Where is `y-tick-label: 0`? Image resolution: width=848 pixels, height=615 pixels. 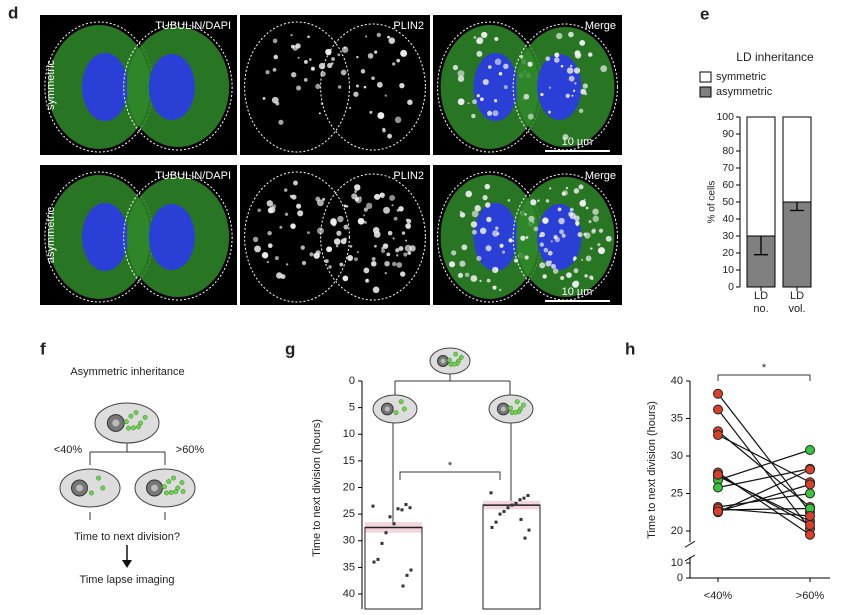
y-tick-label: 0 is located at coordinates (680, 578).